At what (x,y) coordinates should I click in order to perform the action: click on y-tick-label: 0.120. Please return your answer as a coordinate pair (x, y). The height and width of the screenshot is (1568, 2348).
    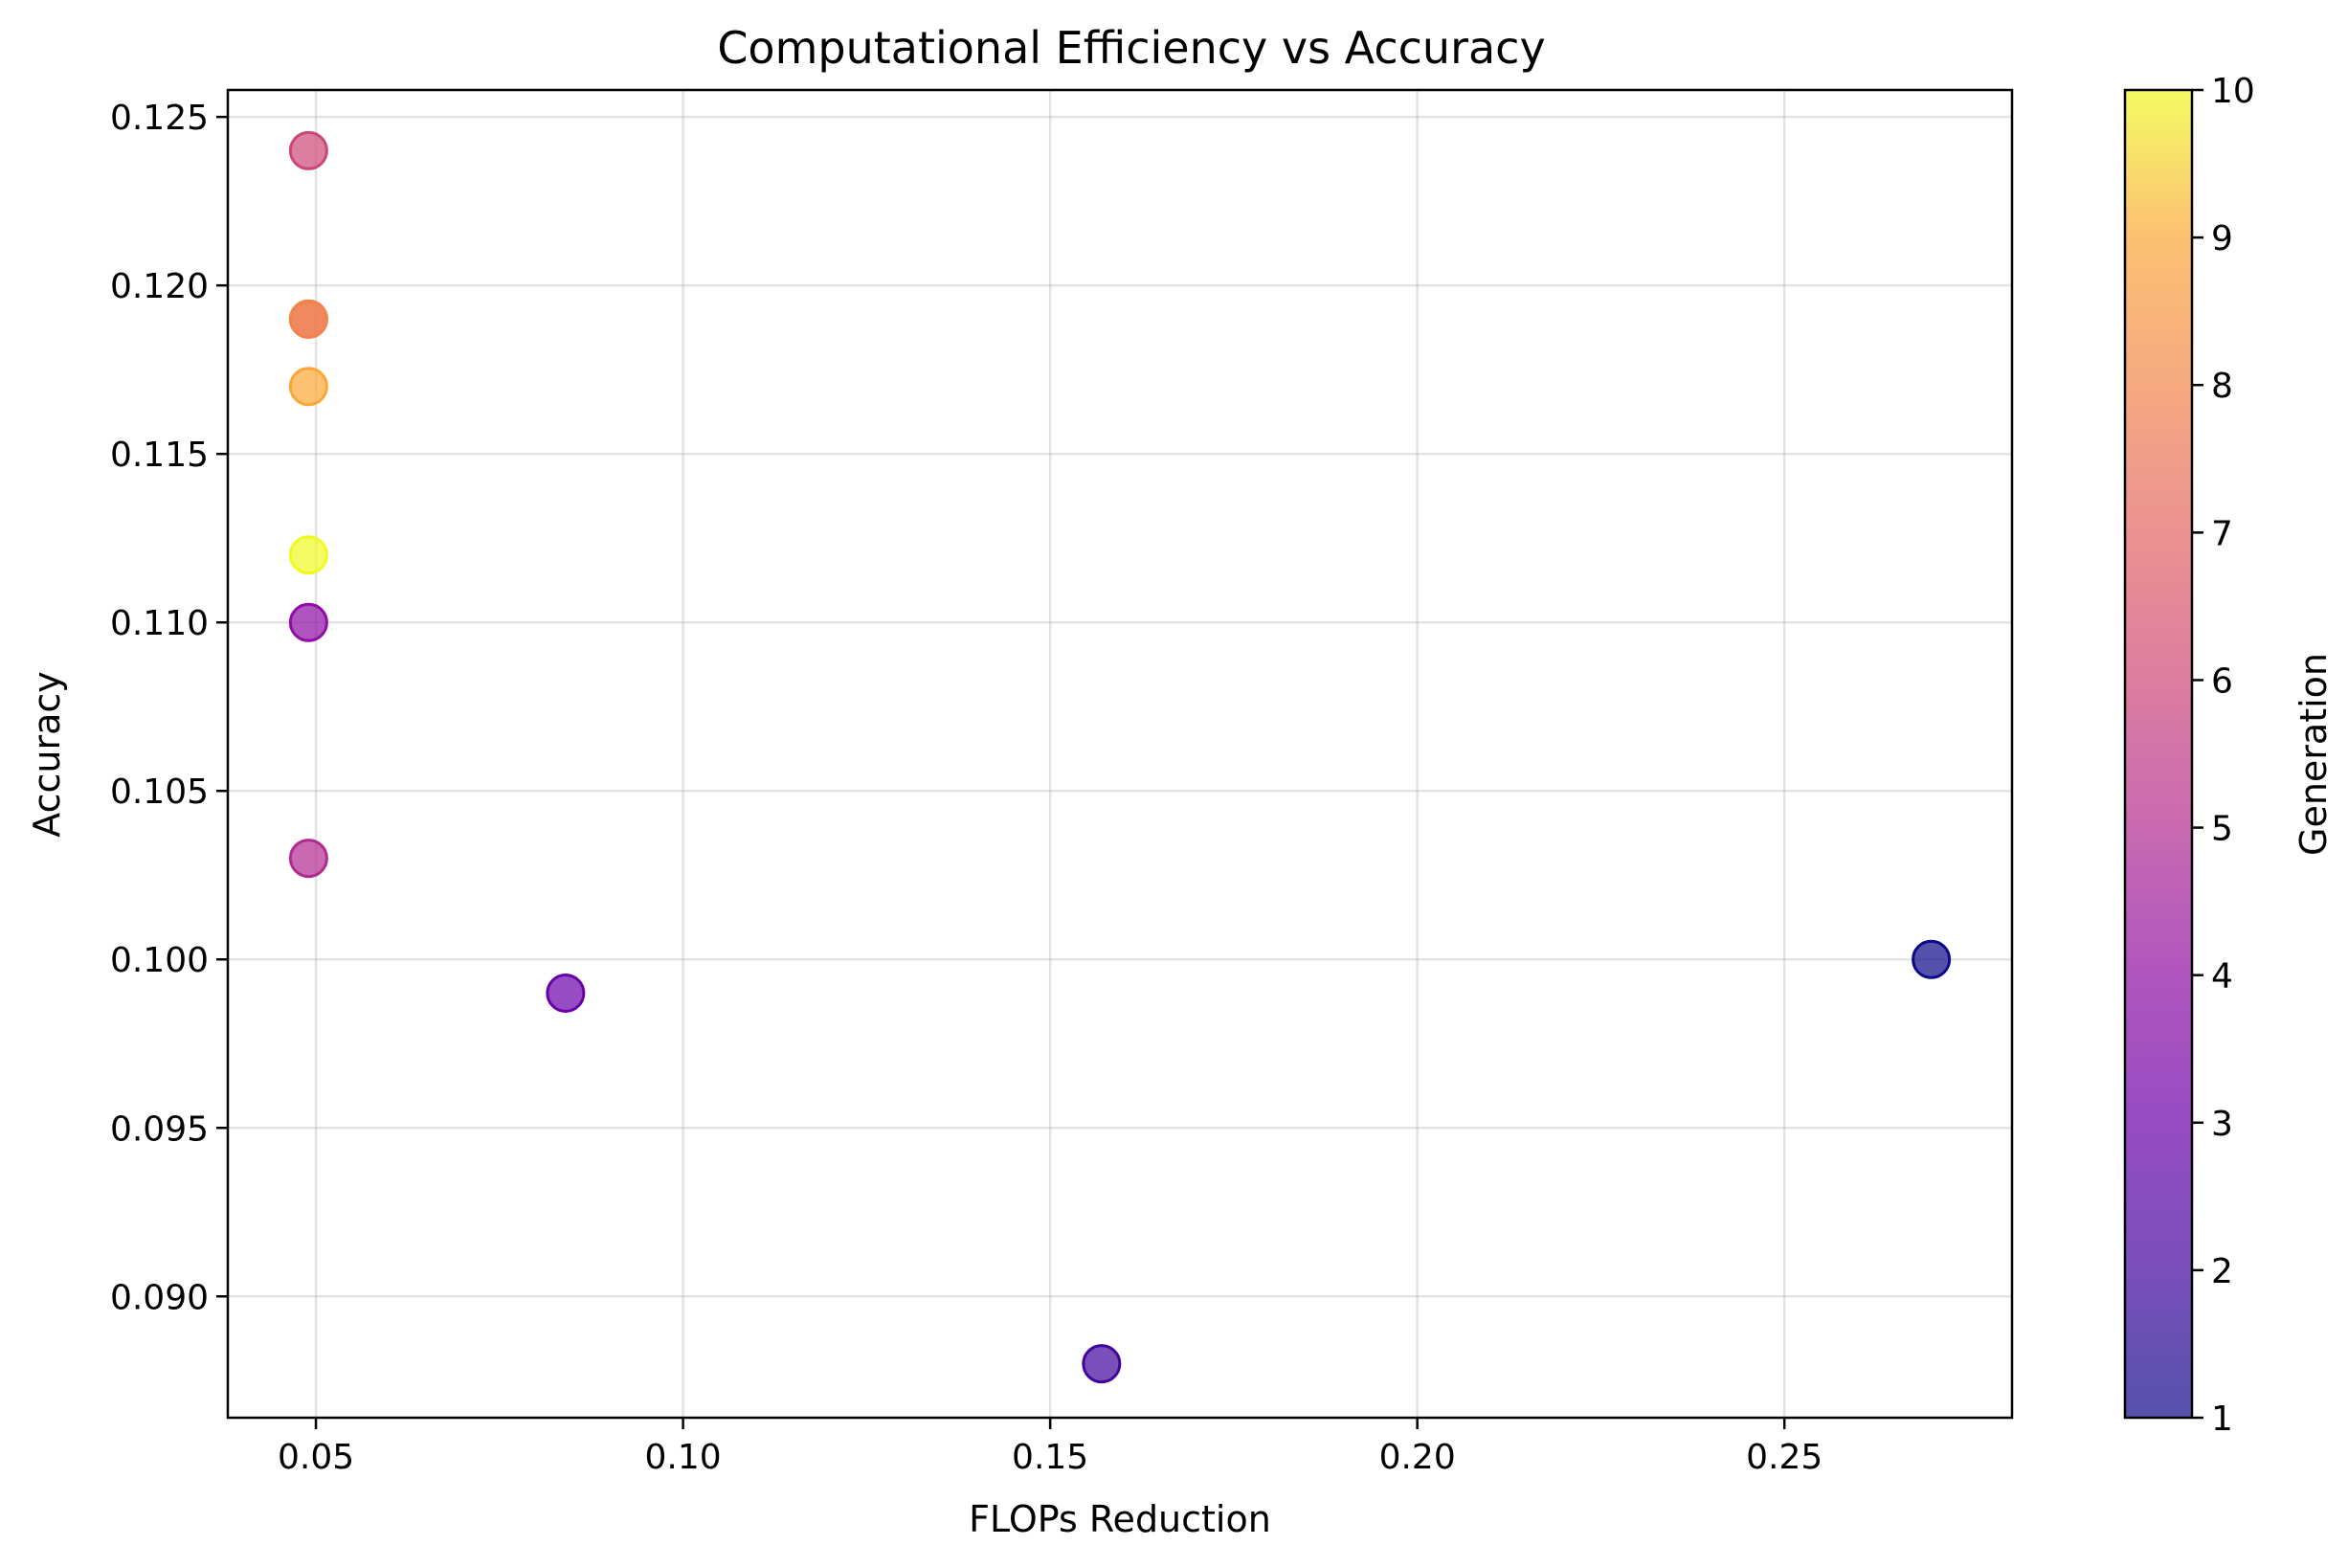
    Looking at the image, I should click on (159, 287).